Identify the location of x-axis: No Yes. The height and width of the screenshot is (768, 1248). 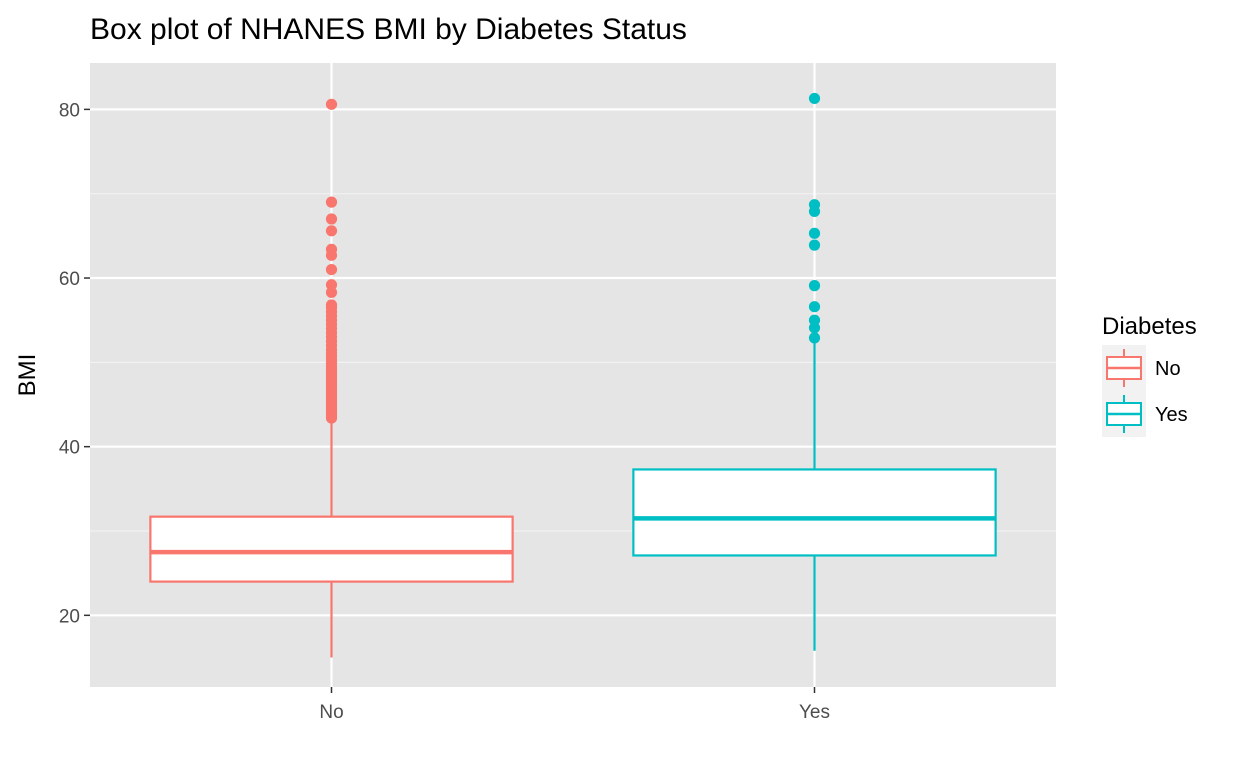
(574, 705).